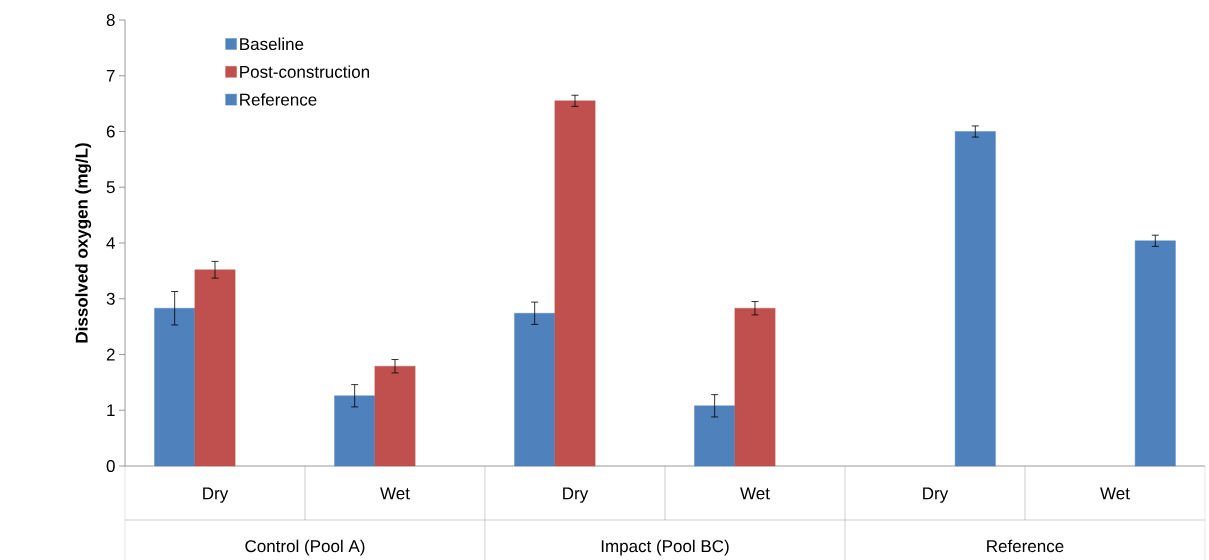 Image resolution: width=1209 pixels, height=560 pixels. Describe the element at coordinates (110, 354) in the screenshot. I see `y-tick-label: 2` at that location.